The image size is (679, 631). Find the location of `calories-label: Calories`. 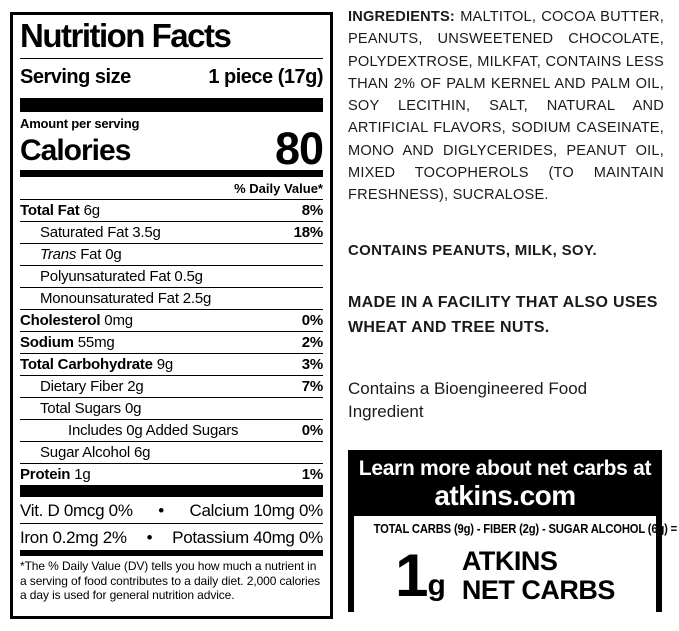

calories-label: Calories is located at coordinates (75, 151).